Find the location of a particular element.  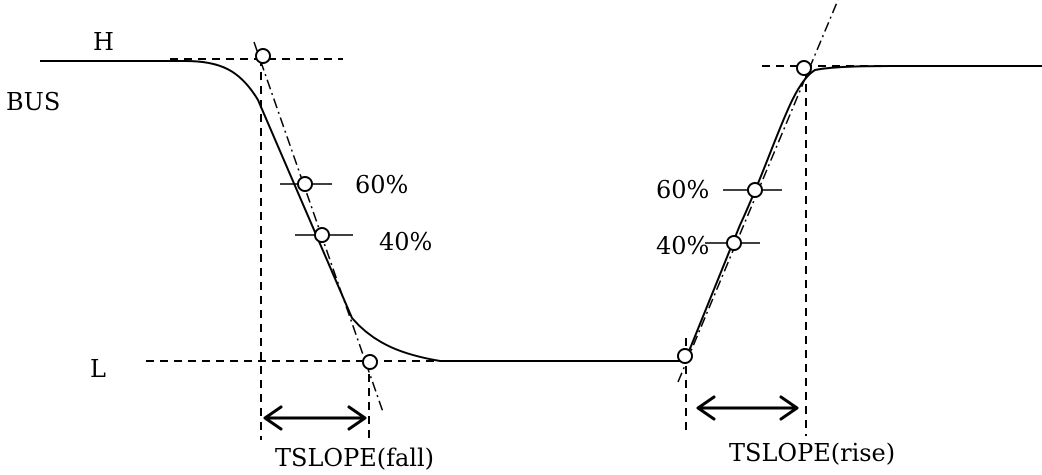

rise-start-point is located at coordinates (685, 356).